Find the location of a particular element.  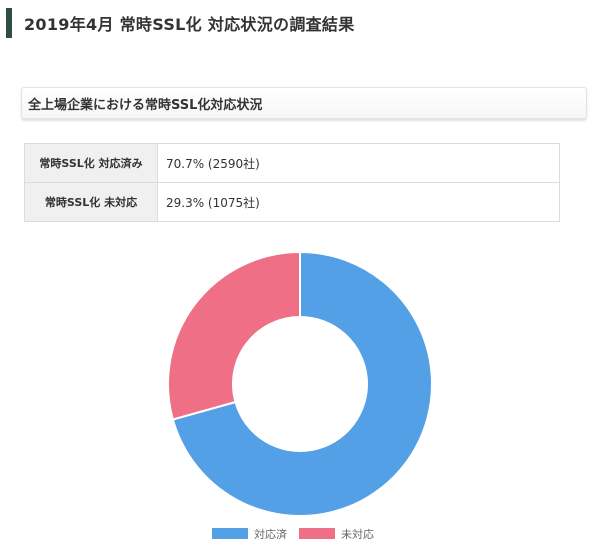

section-heading-text: 全上場企業における常時SSL化対応状況 is located at coordinates (145, 105).